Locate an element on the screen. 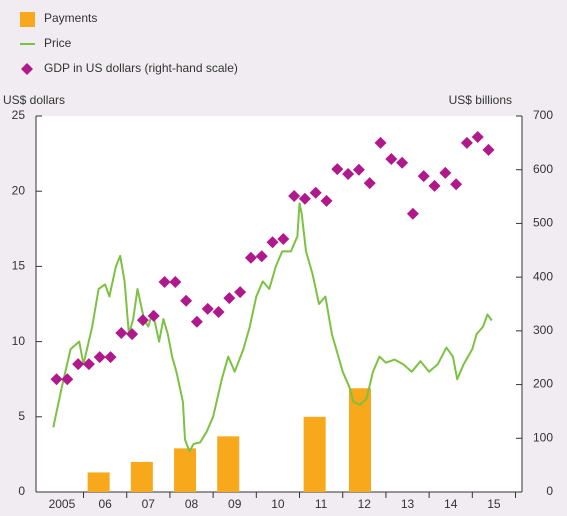 Image resolution: width=567 pixels, height=516 pixels. y-tick-label: 10 is located at coordinates (19, 341).